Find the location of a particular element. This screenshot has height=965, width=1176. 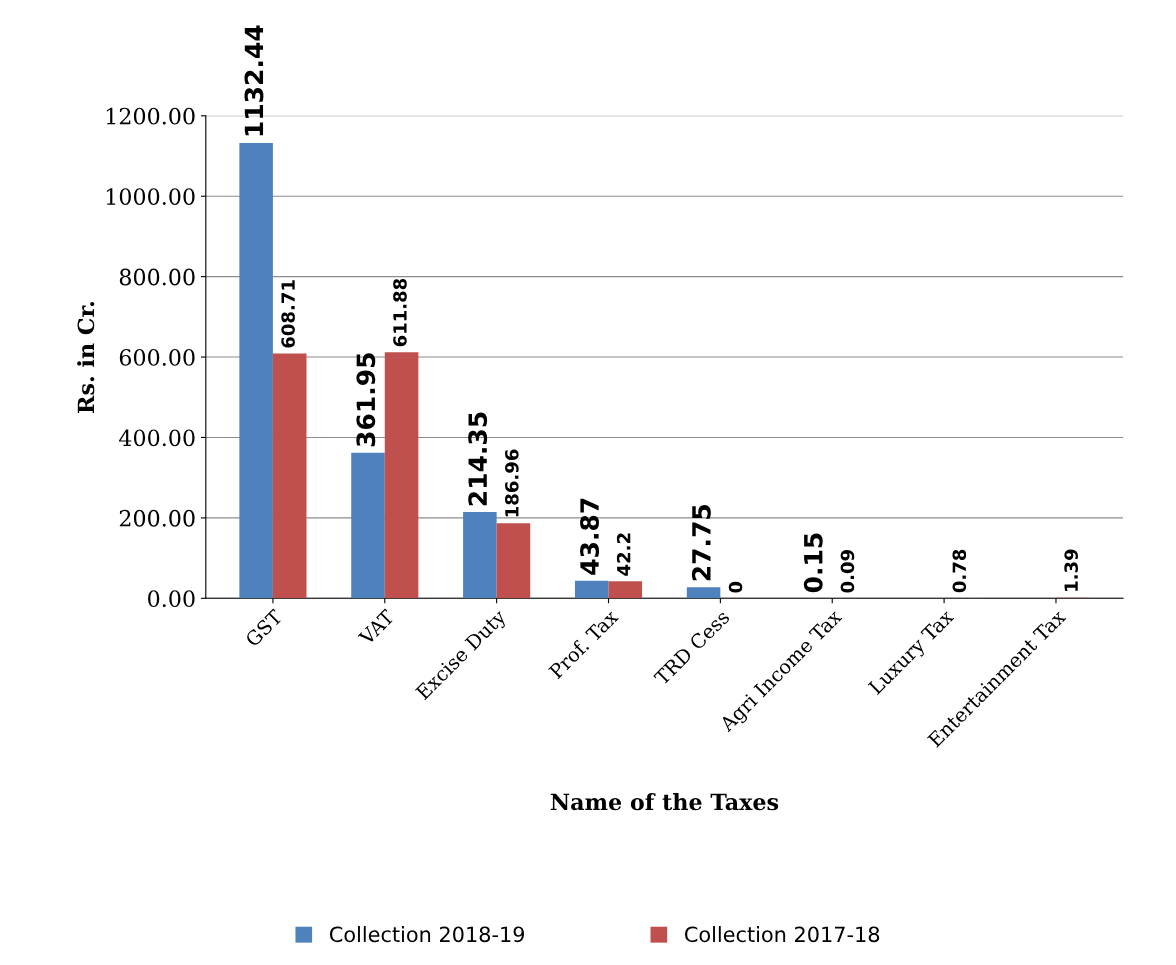

y-axis-title: Rs. in Cr. is located at coordinates (86, 357).